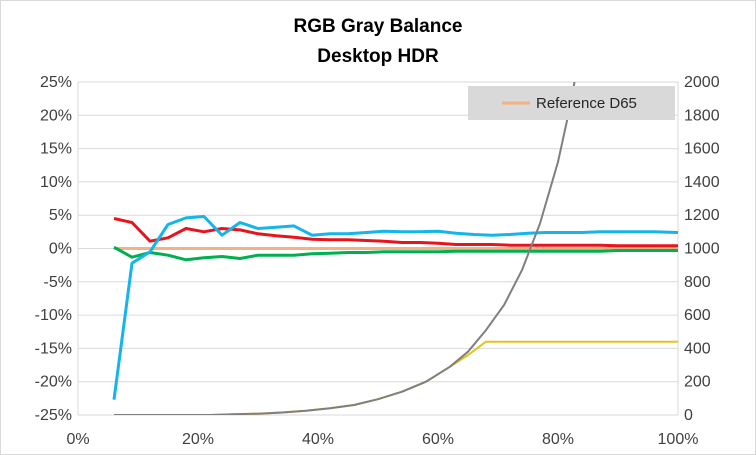  Describe the element at coordinates (678, 439) in the screenshot. I see `x-tick-label: 100%` at that location.